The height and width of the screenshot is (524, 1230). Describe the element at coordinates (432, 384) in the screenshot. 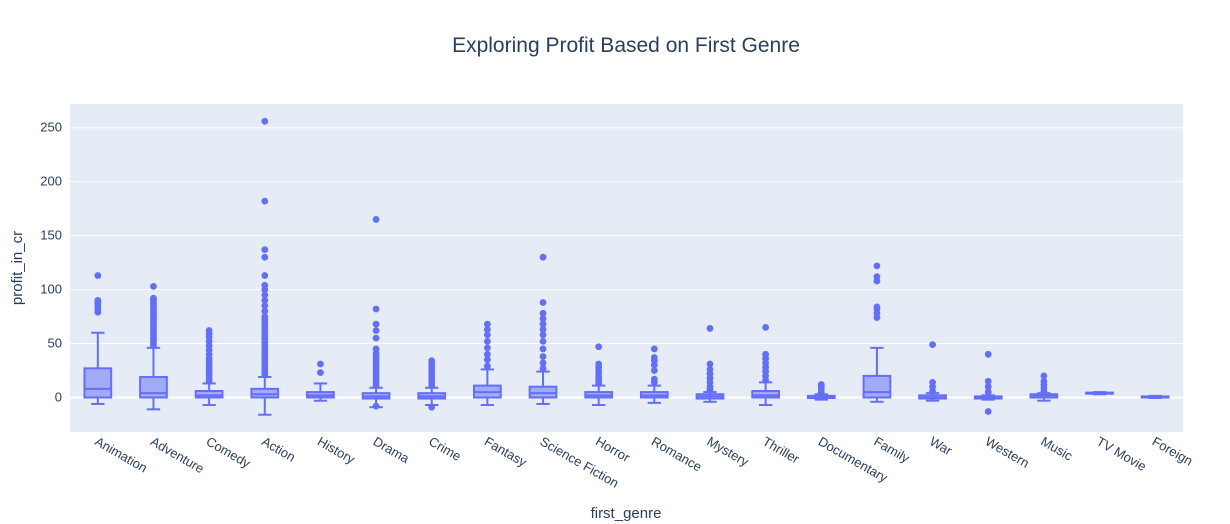

I see `box-crime` at that location.